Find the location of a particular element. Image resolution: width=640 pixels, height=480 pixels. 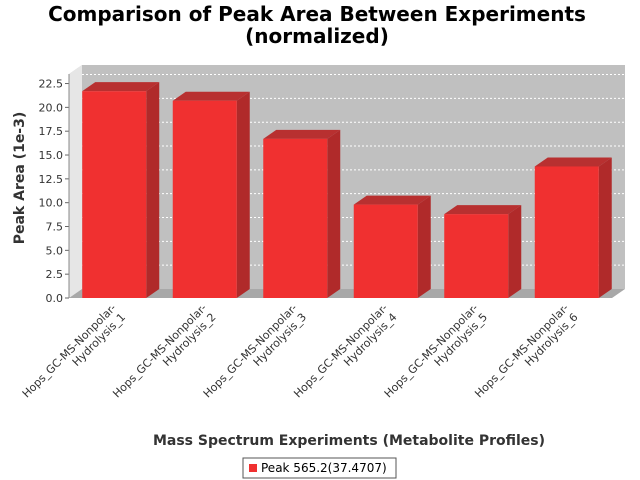

y-tick-label: 5.0 is located at coordinates (55, 250).